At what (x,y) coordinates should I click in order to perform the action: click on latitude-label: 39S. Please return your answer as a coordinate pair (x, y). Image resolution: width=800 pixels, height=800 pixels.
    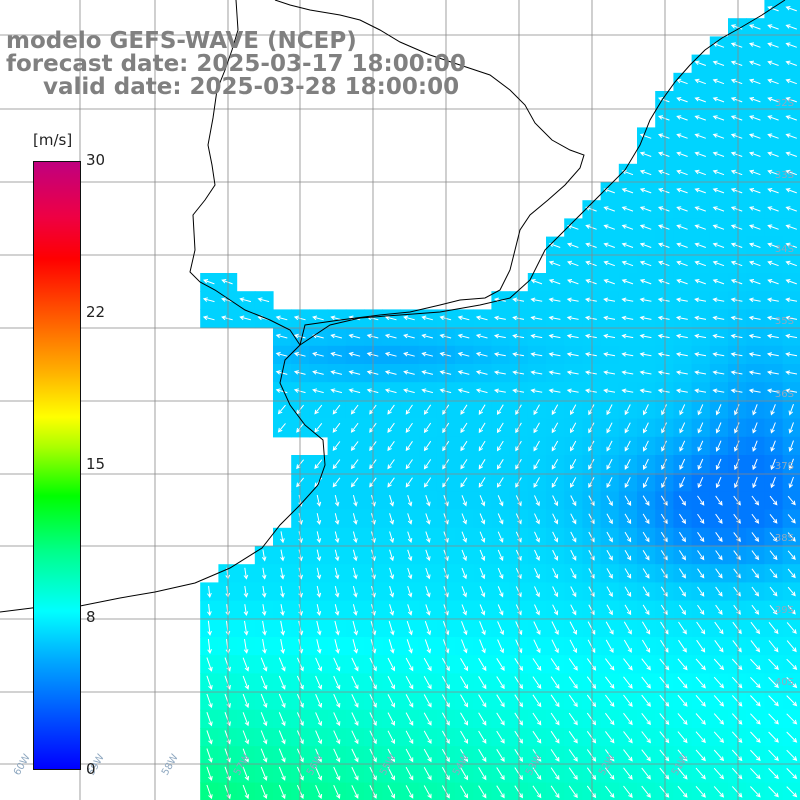
    Looking at the image, I should click on (784, 610).